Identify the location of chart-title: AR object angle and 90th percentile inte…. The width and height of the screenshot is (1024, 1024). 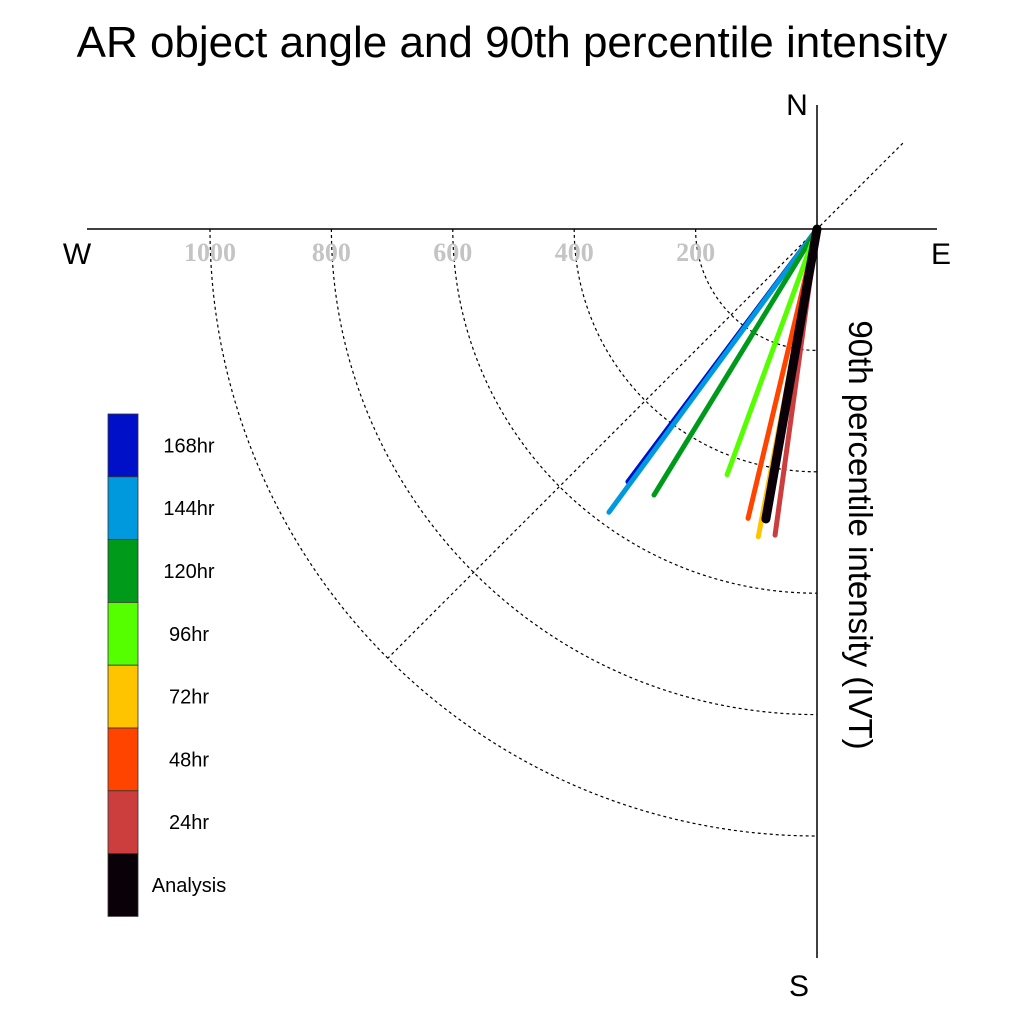
(512, 42).